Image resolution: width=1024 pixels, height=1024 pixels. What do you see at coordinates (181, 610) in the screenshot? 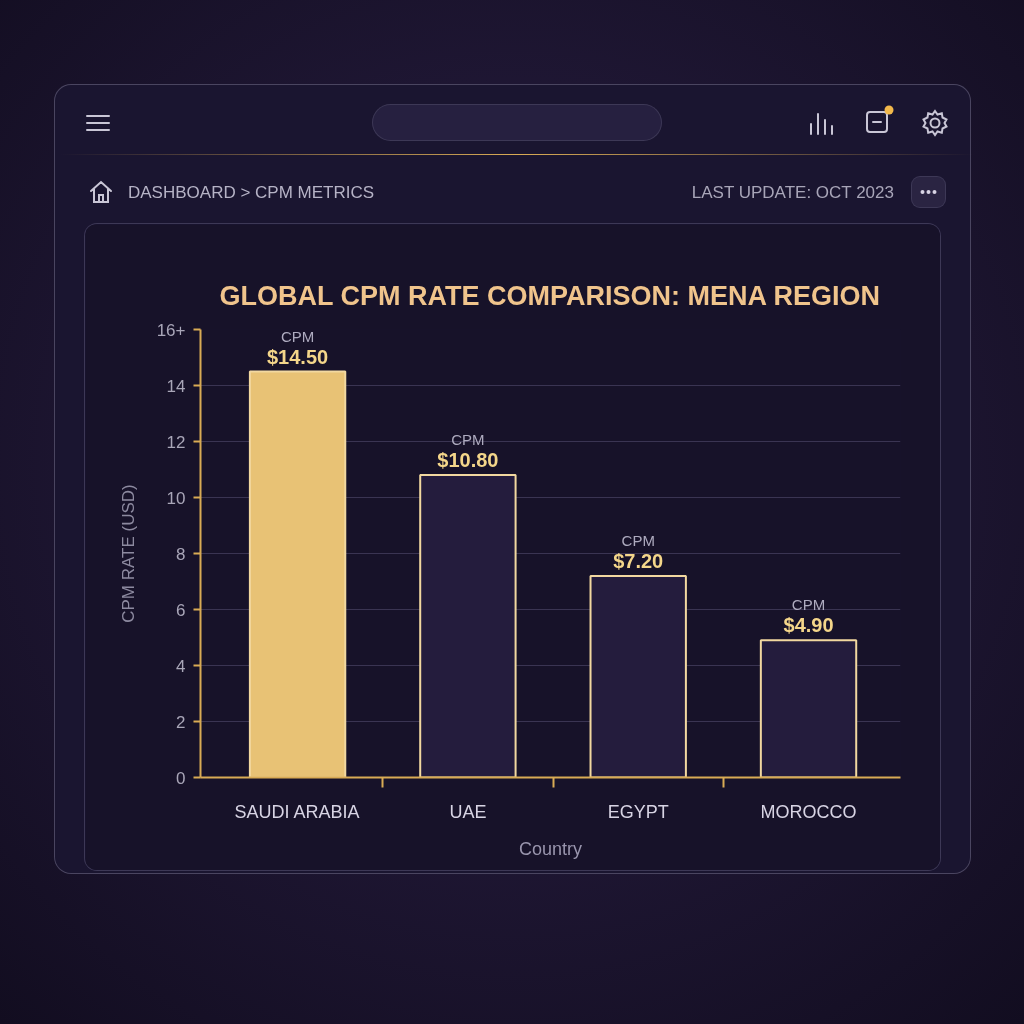
I see `y-tick-label: 6` at bounding box center [181, 610].